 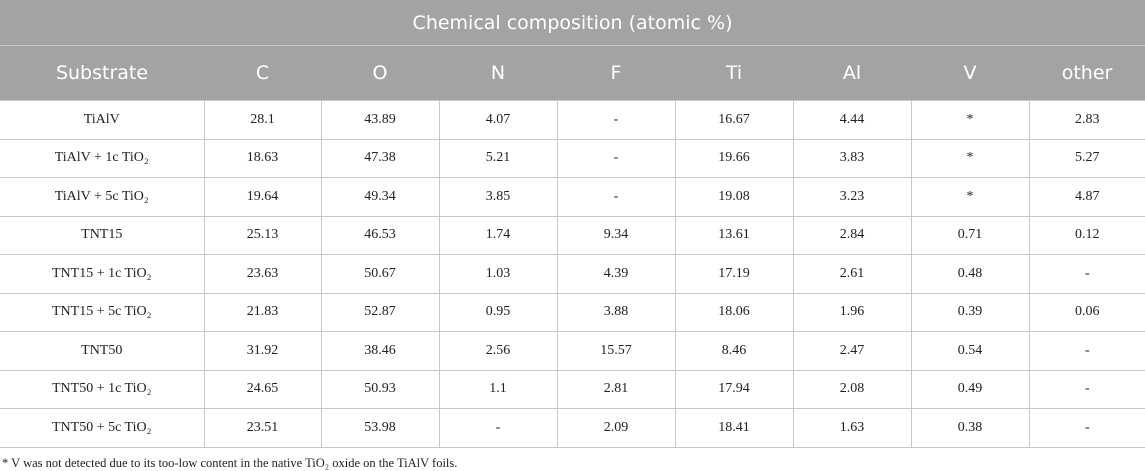 What do you see at coordinates (970, 428) in the screenshot?
I see `value-cell: 0.38` at bounding box center [970, 428].